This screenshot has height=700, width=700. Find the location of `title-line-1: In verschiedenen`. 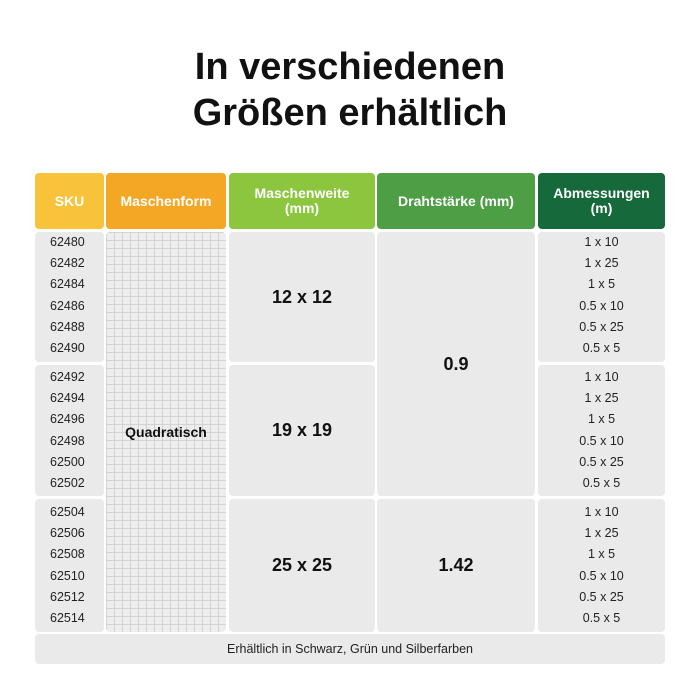

title-line-1: In verschiedenen is located at coordinates (350, 67).